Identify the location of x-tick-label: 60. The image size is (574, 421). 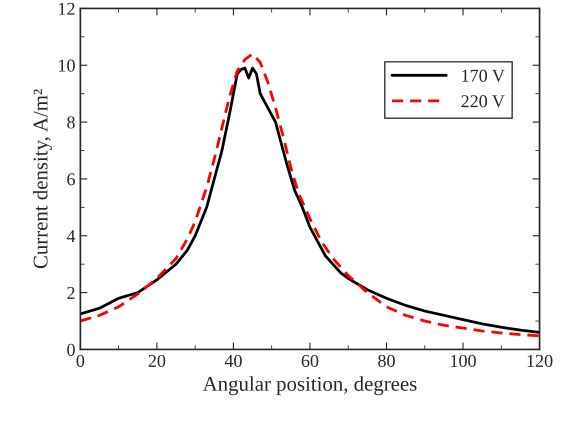
(310, 360).